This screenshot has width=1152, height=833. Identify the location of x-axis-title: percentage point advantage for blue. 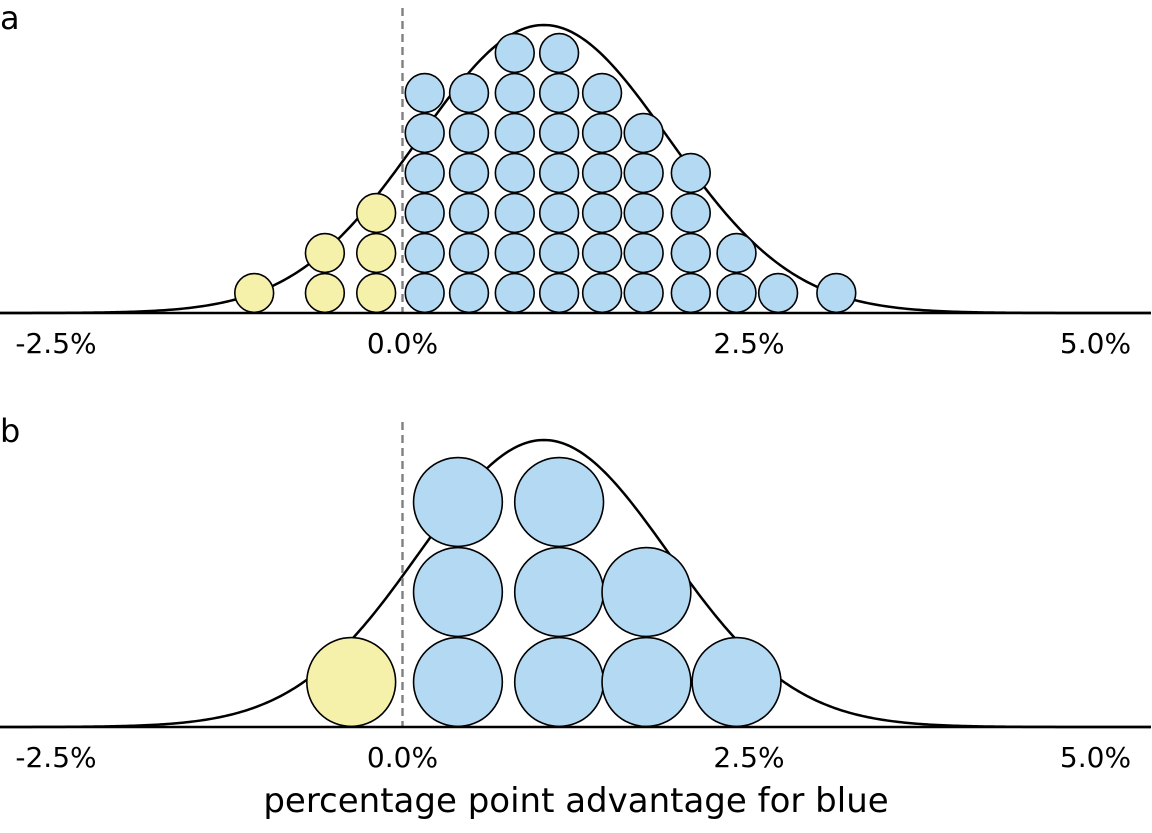
(575, 801).